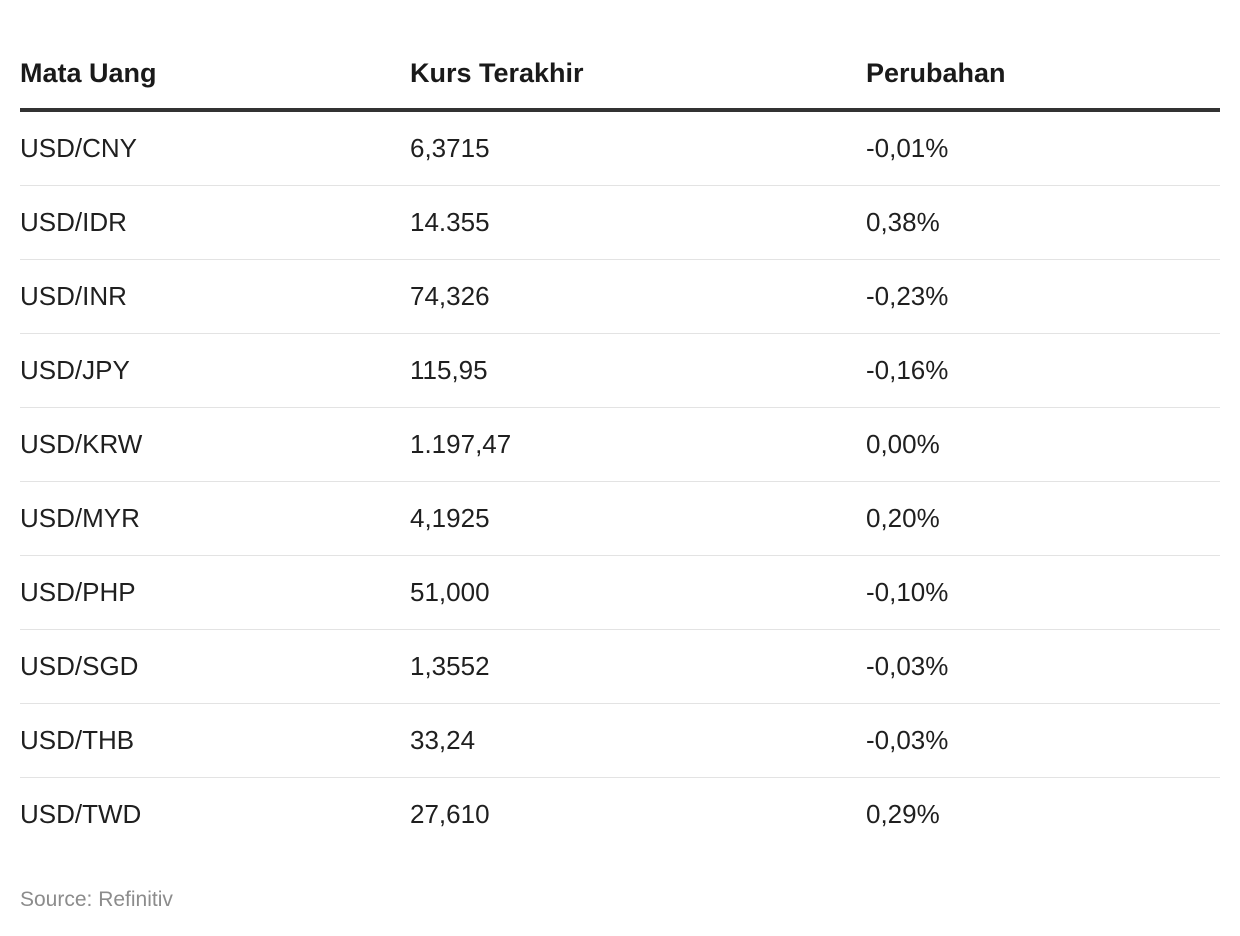 The height and width of the screenshot is (936, 1240). Describe the element at coordinates (638, 666) in the screenshot. I see `cell-last-rate: 1,3552` at that location.